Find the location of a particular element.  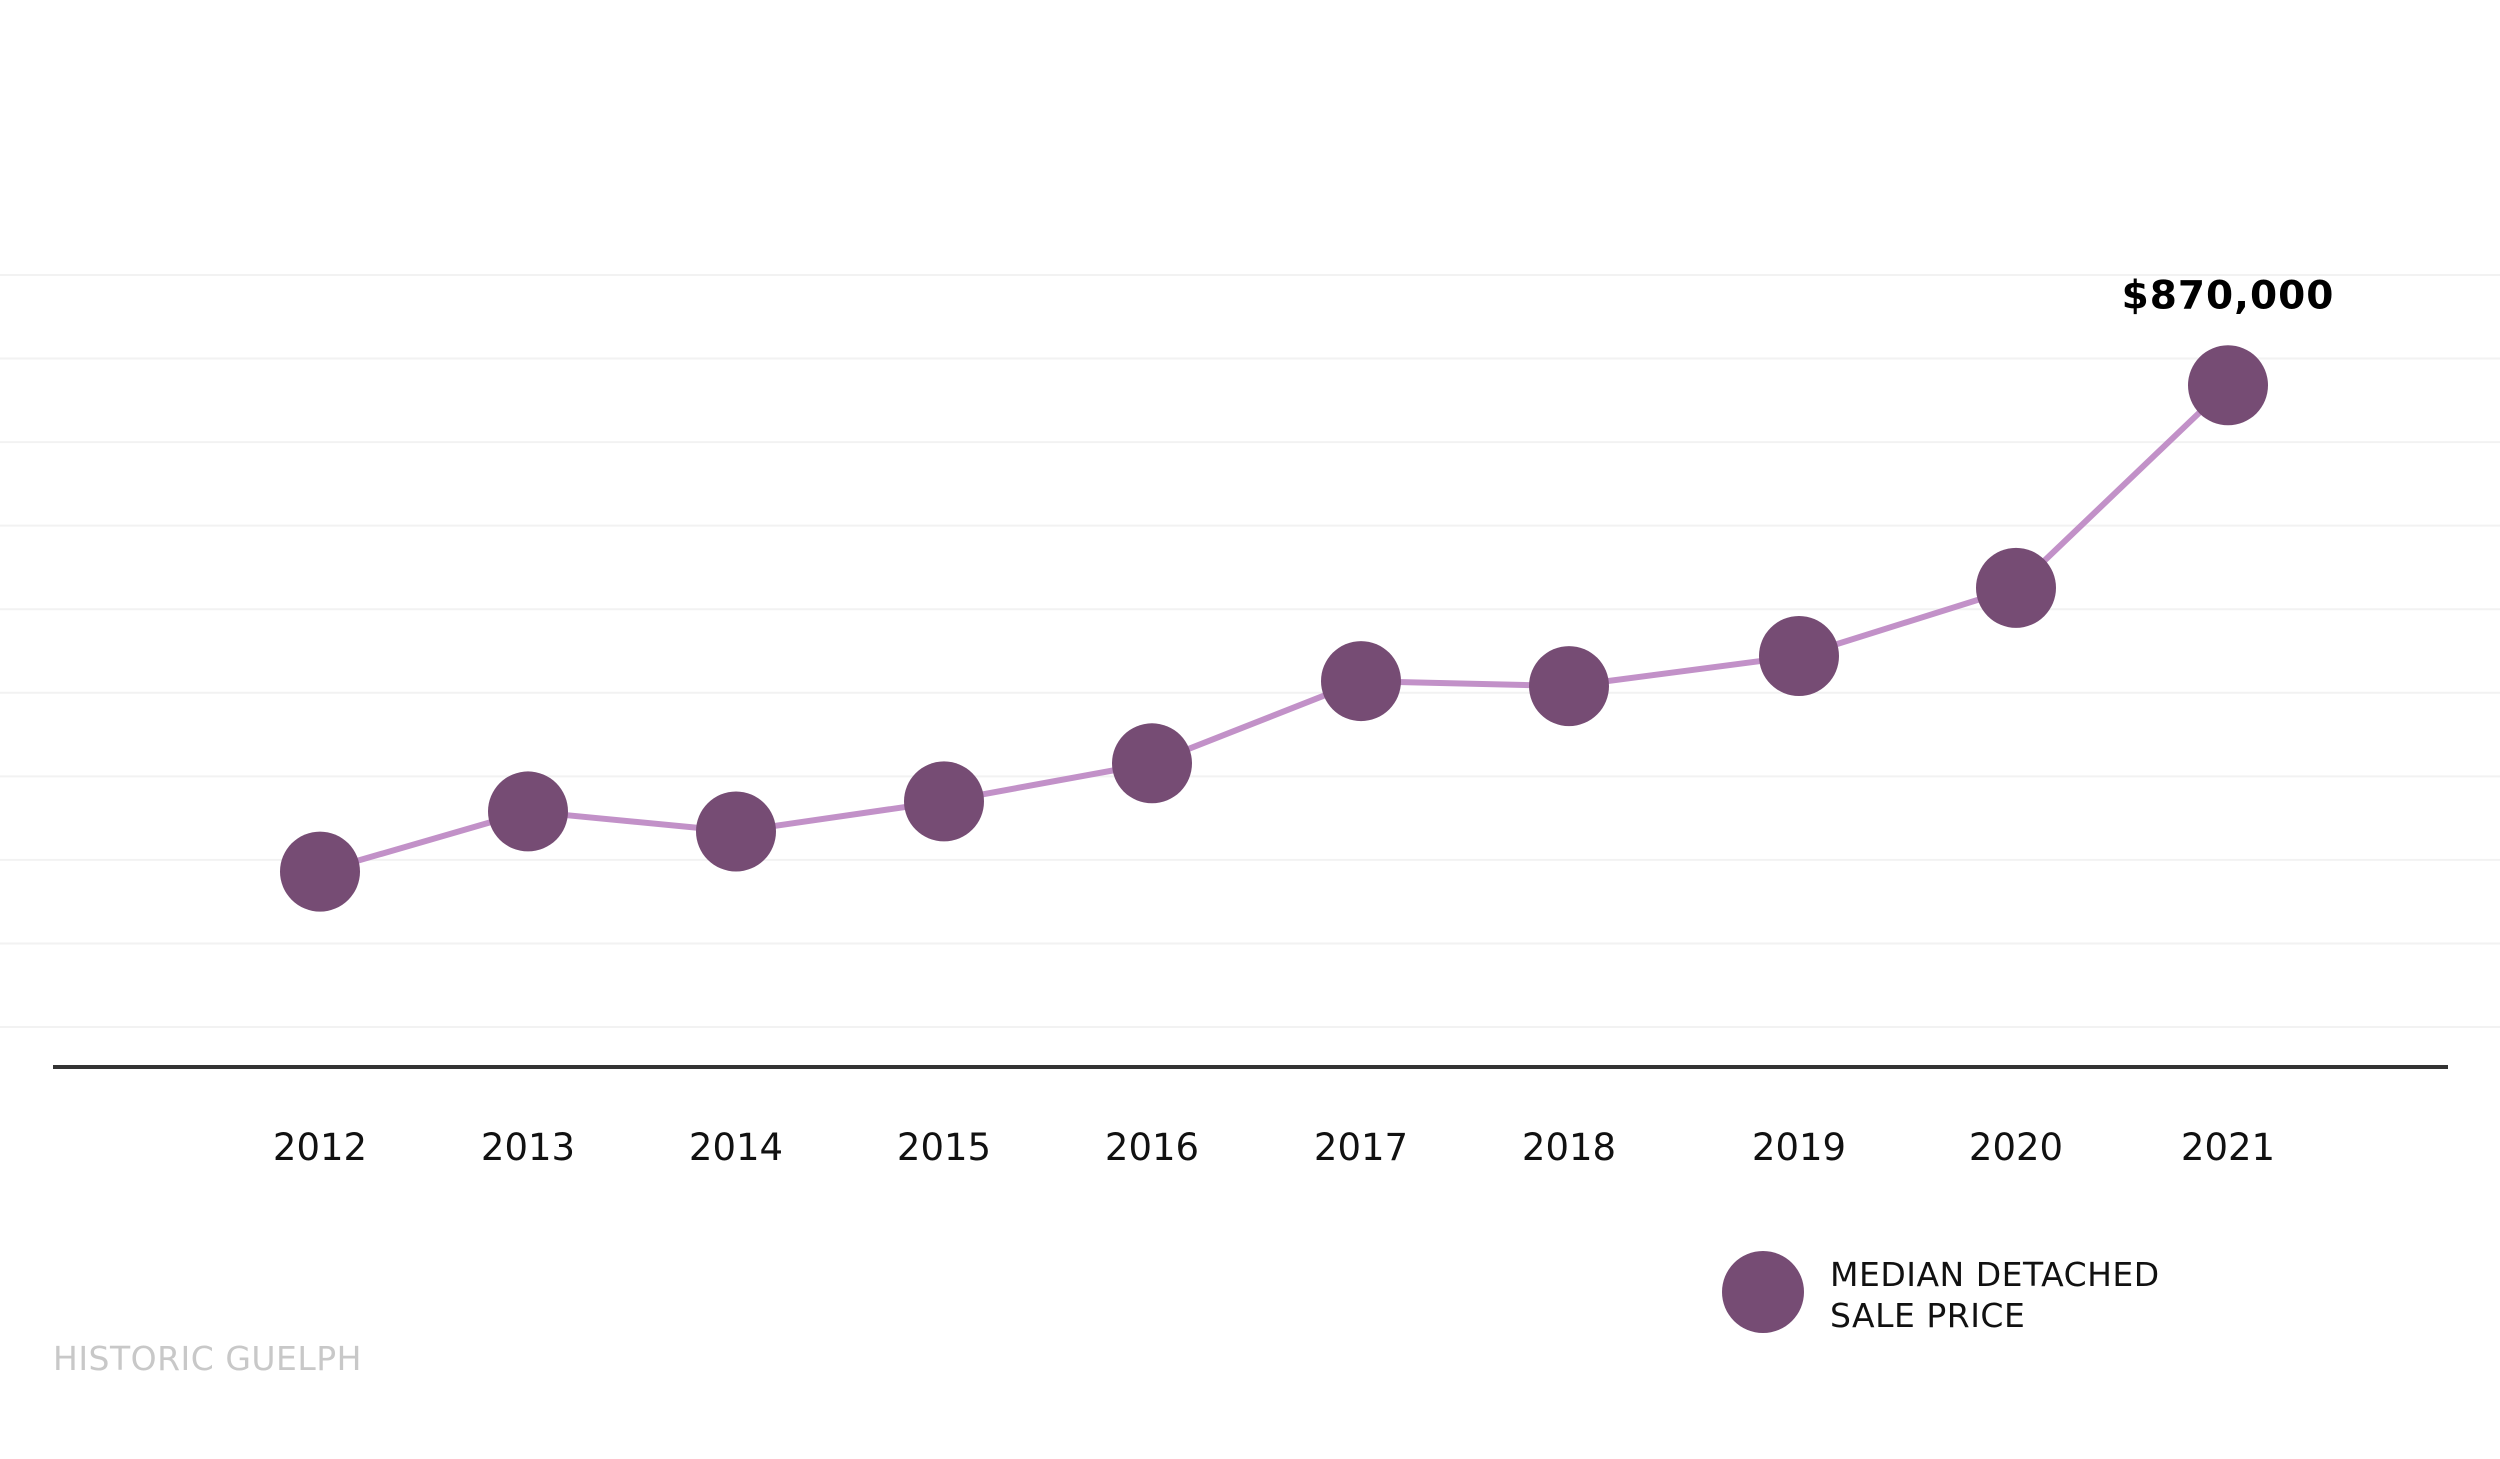

legend-marker is located at coordinates (1763, 1292).